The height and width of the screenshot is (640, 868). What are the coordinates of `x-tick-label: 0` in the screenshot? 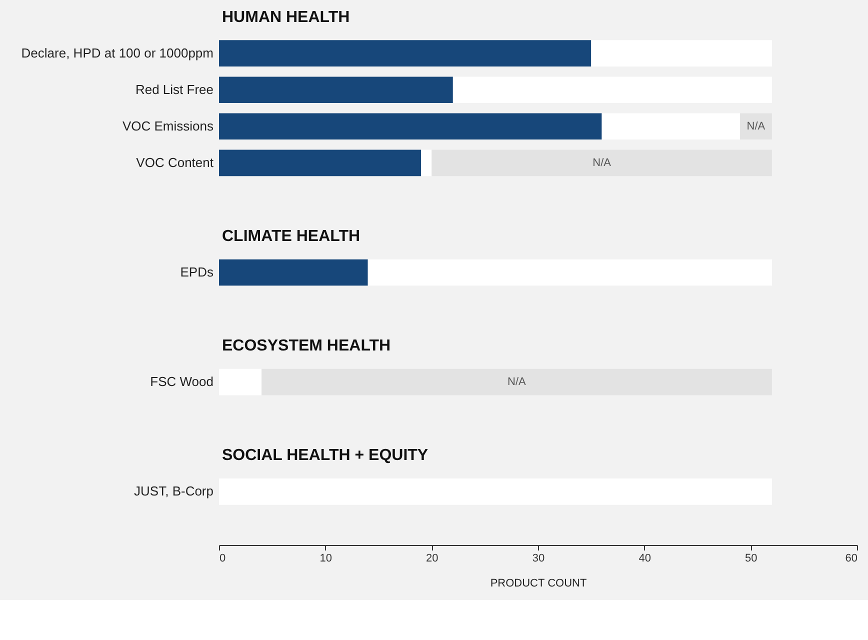 It's located at (223, 558).